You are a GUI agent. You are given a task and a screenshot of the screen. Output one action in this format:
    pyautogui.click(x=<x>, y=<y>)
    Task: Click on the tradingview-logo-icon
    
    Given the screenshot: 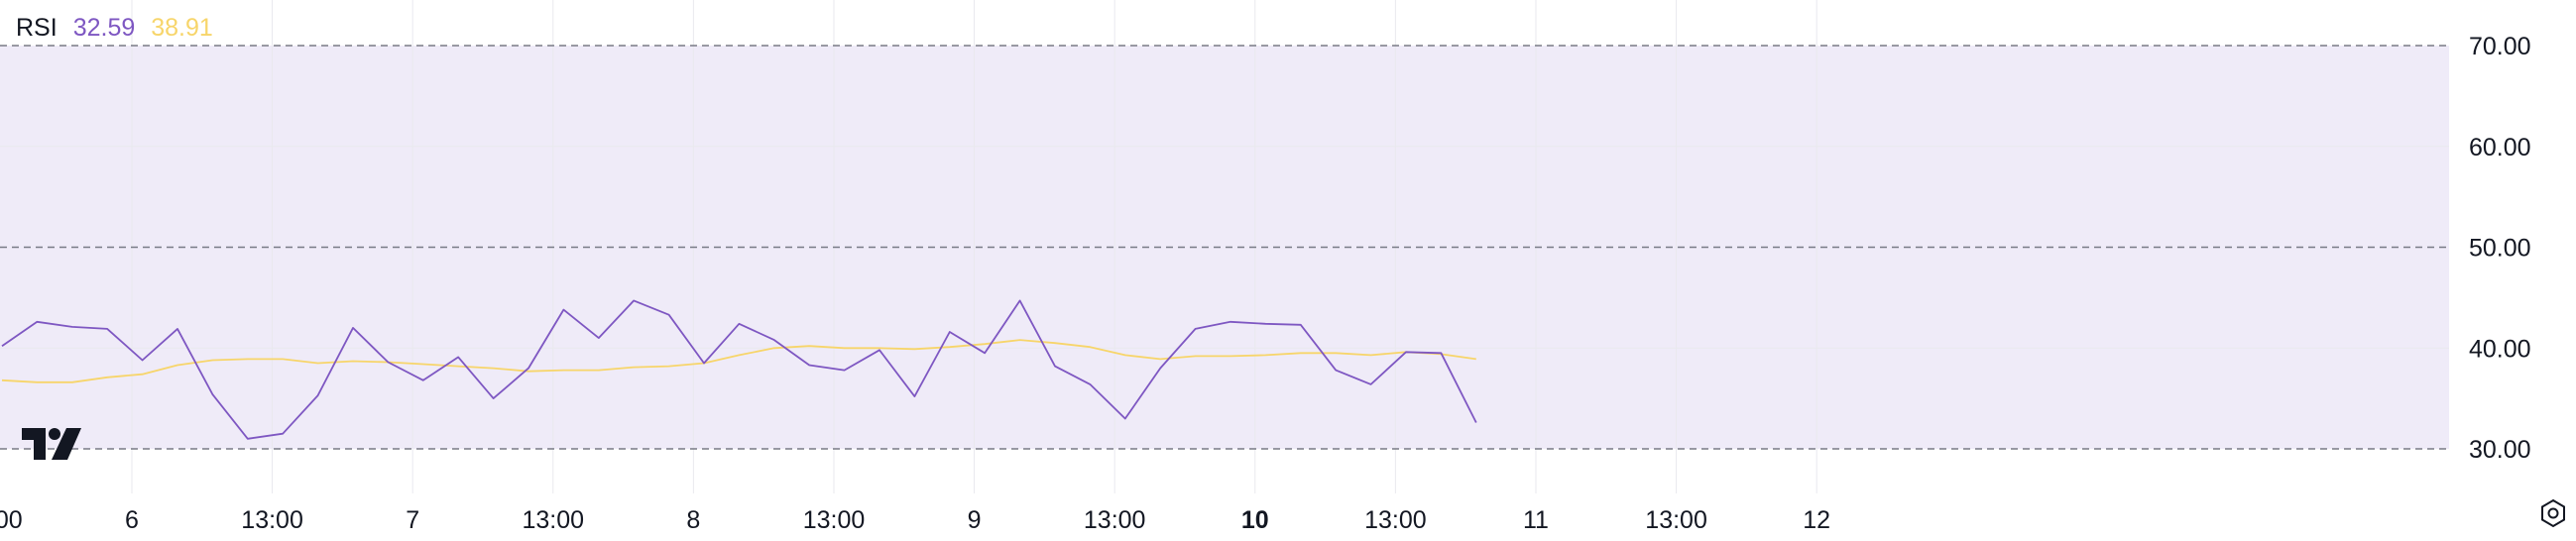 What is the action you would take?
    pyautogui.click(x=52, y=446)
    